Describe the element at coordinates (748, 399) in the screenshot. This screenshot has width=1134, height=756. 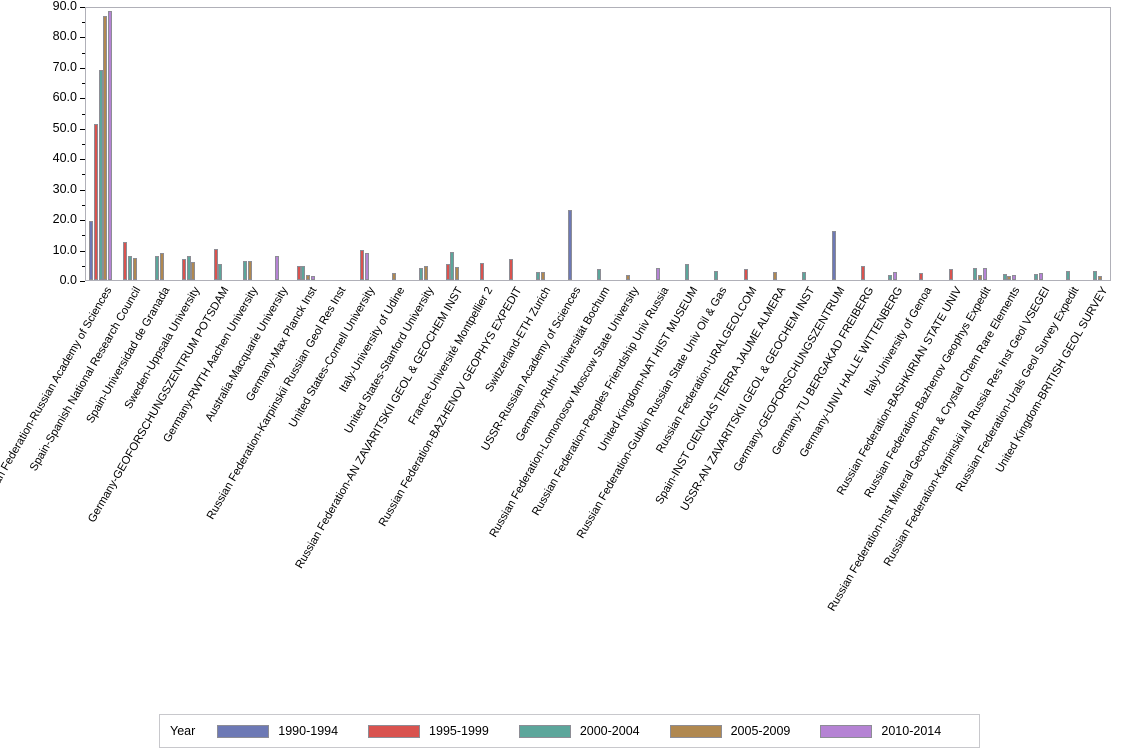
I see `x-axis-label-text: USSR-AN ZAVARITSKII GEOL & GEOCHEM INST` at that location.